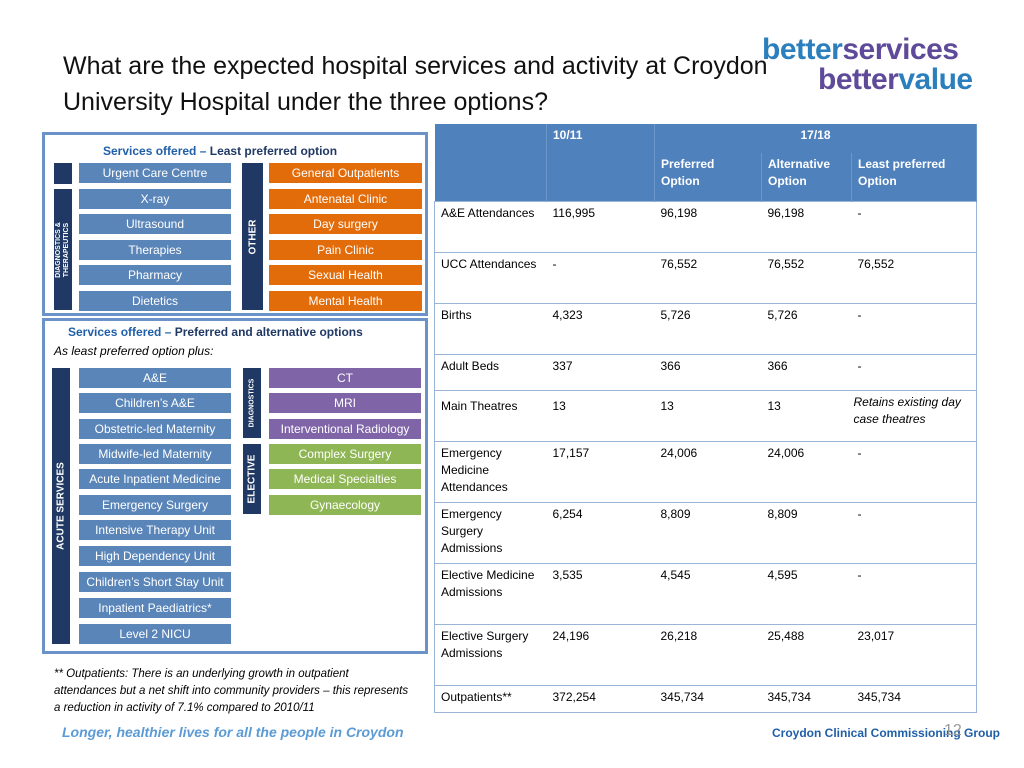 This screenshot has width=1024, height=768. I want to click on row-label: Elective Medicine Admissions, so click(490, 593).